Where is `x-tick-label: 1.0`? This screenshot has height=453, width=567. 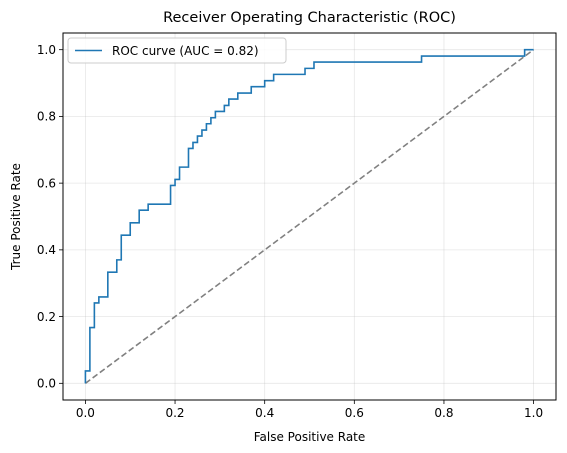 x-tick-label: 1.0 is located at coordinates (533, 413).